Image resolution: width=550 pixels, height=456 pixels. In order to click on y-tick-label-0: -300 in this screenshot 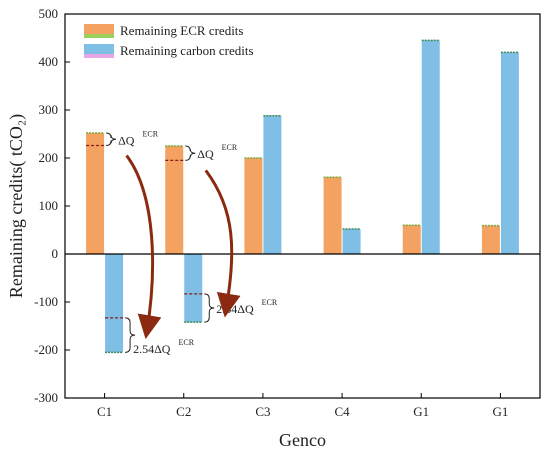, I will do `click(46, 397)`.